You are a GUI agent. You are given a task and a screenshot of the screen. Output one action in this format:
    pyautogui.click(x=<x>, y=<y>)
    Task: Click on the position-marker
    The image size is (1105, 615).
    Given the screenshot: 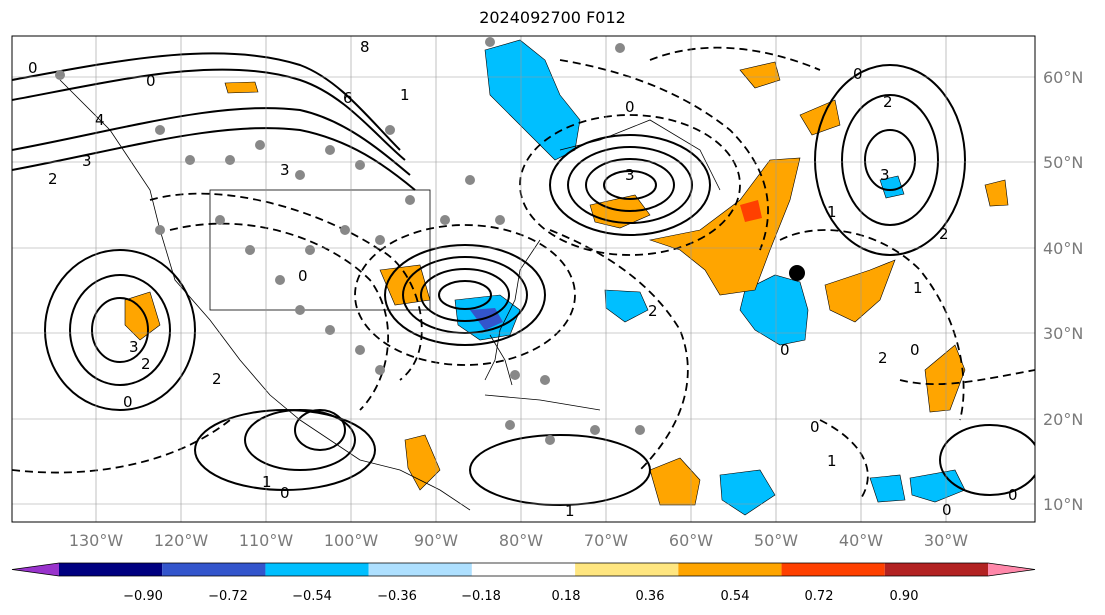 What is the action you would take?
    pyautogui.click(x=797, y=273)
    